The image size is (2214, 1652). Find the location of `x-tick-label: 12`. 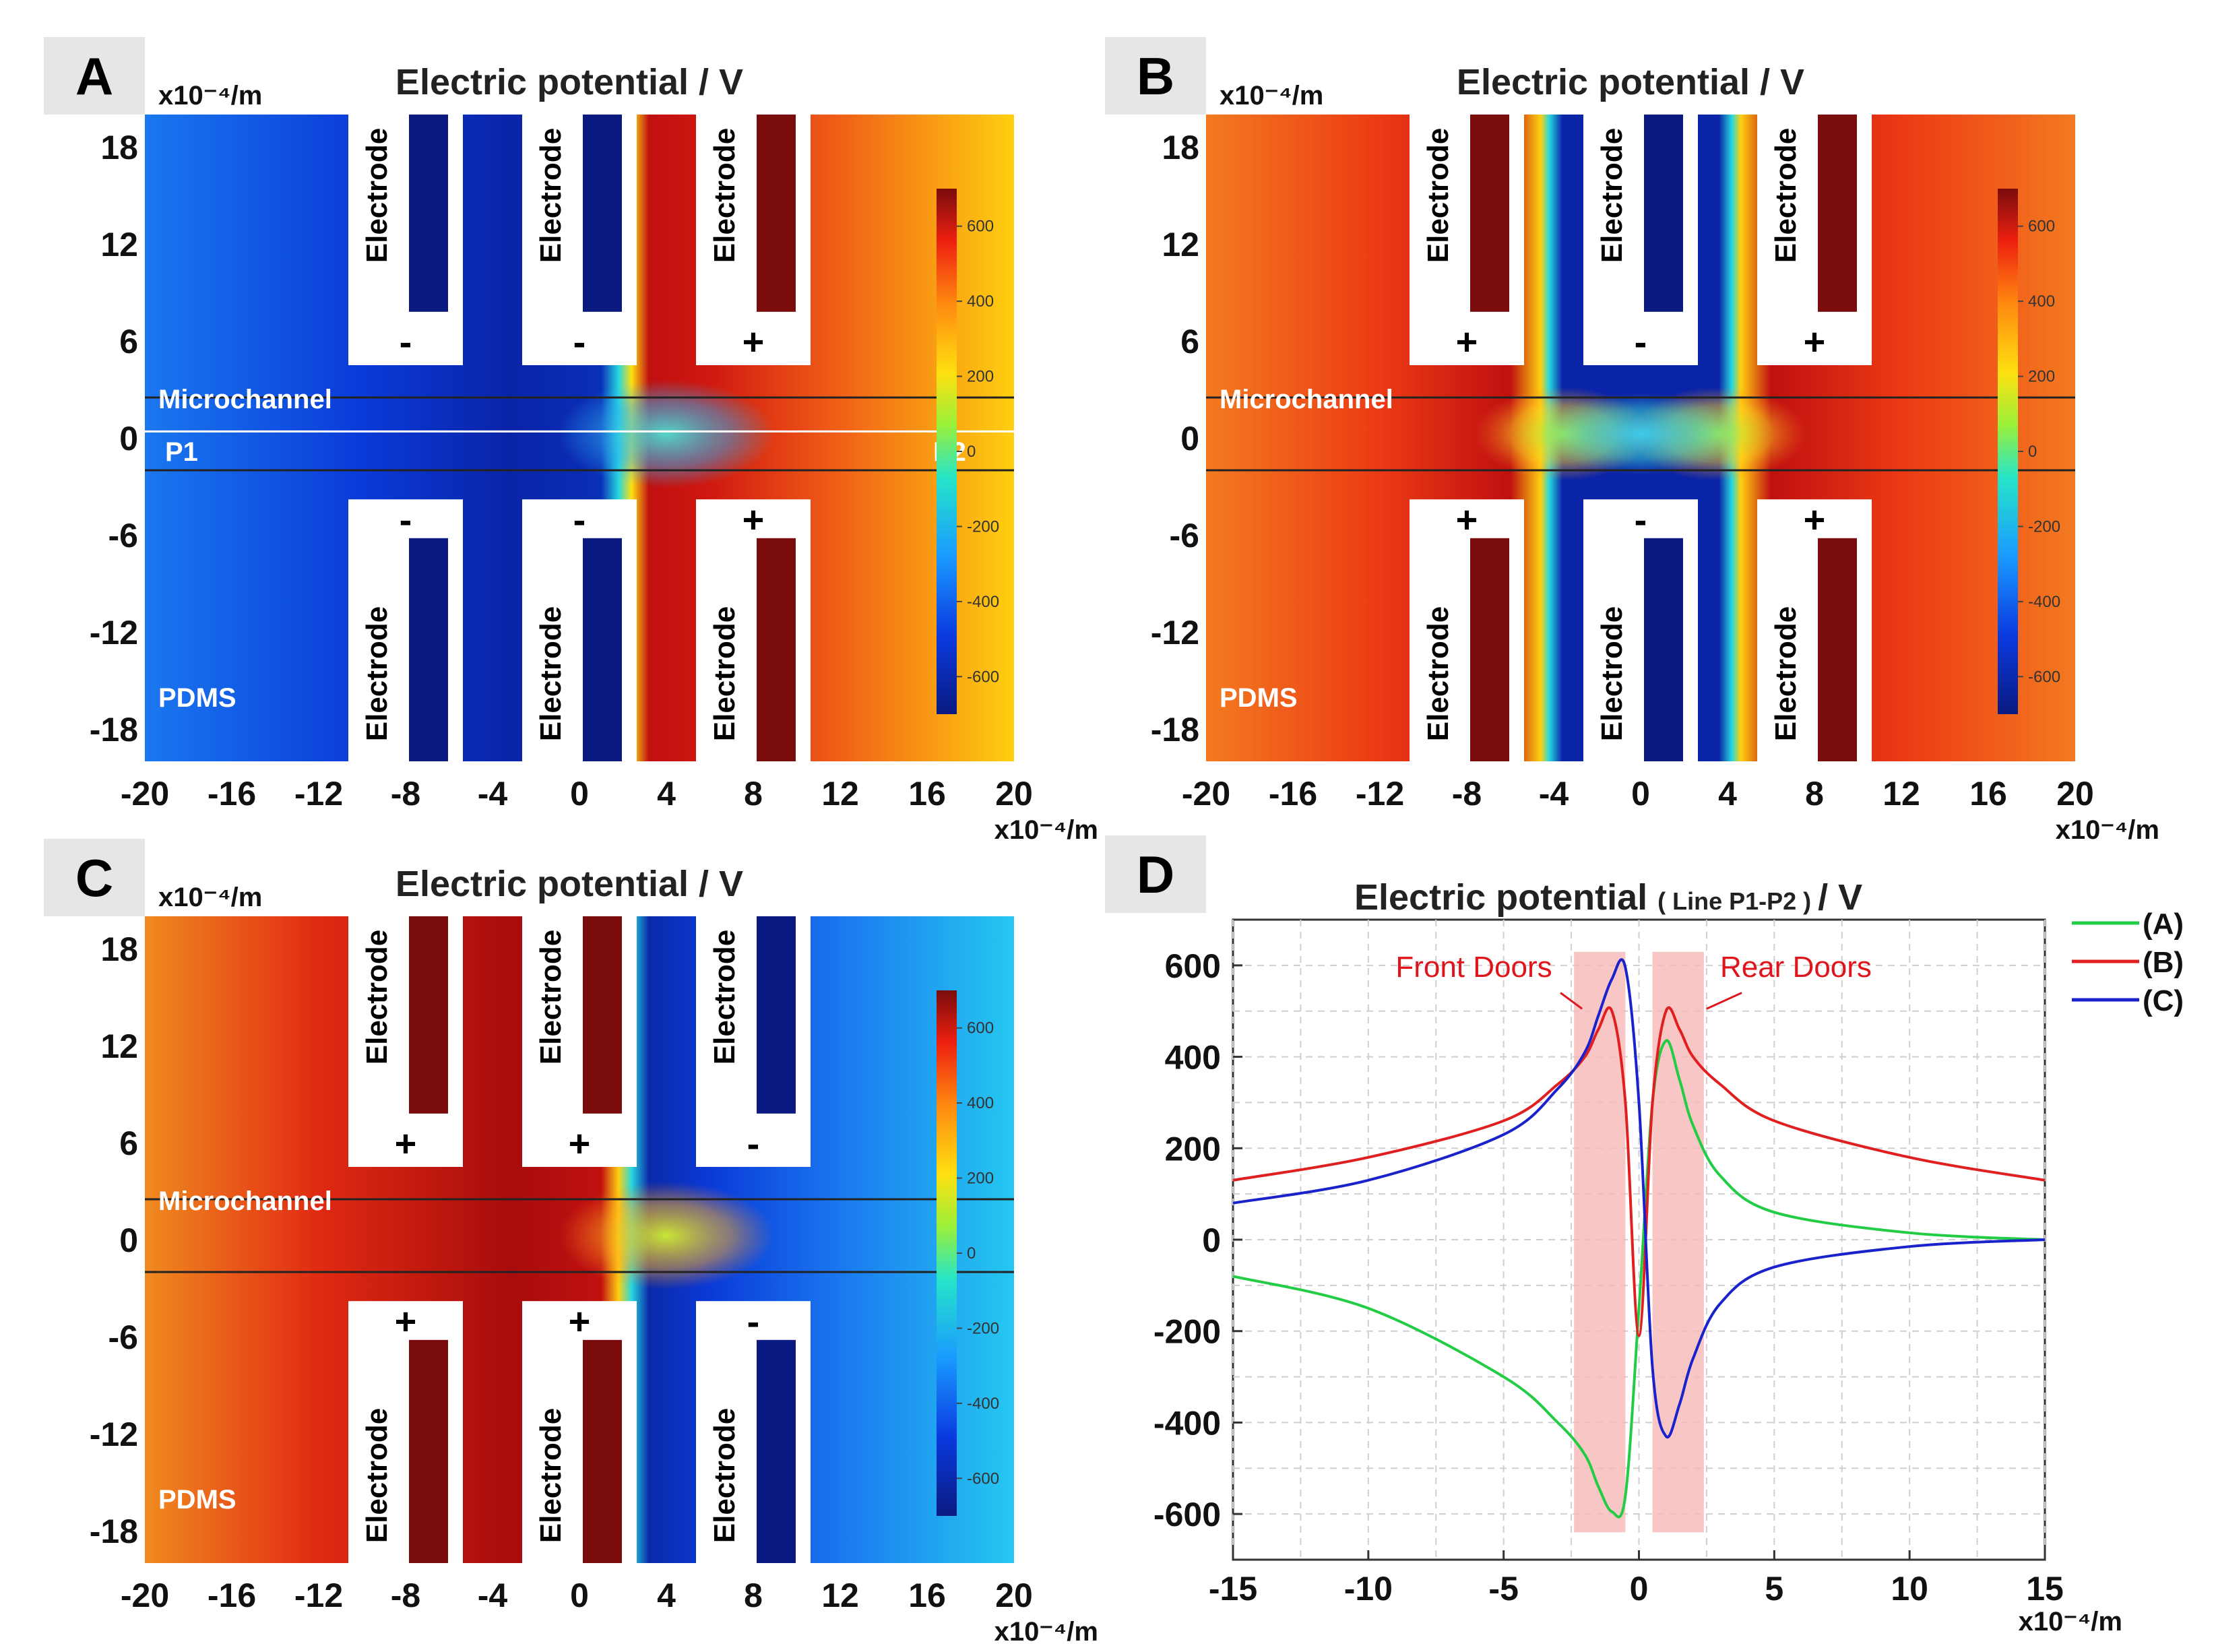

x-tick-label: 12 is located at coordinates (840, 1595).